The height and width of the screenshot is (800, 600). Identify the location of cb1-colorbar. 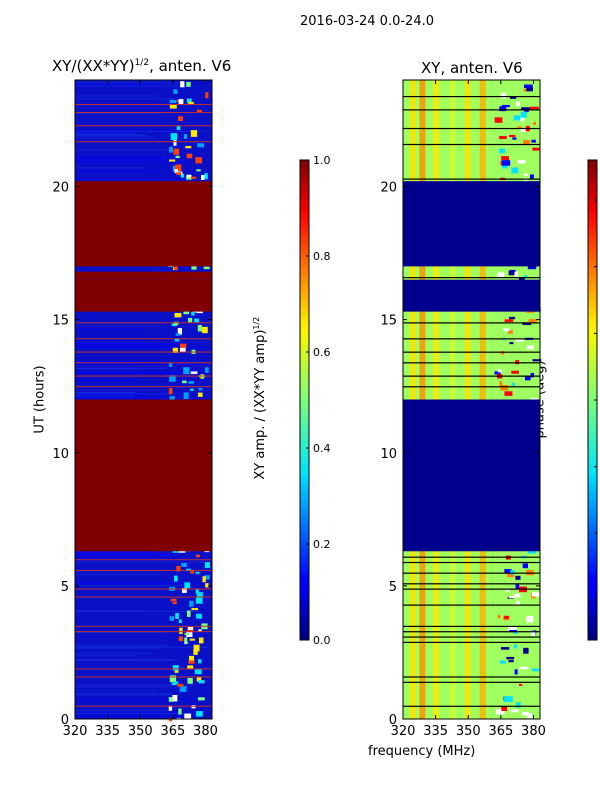
(304, 400).